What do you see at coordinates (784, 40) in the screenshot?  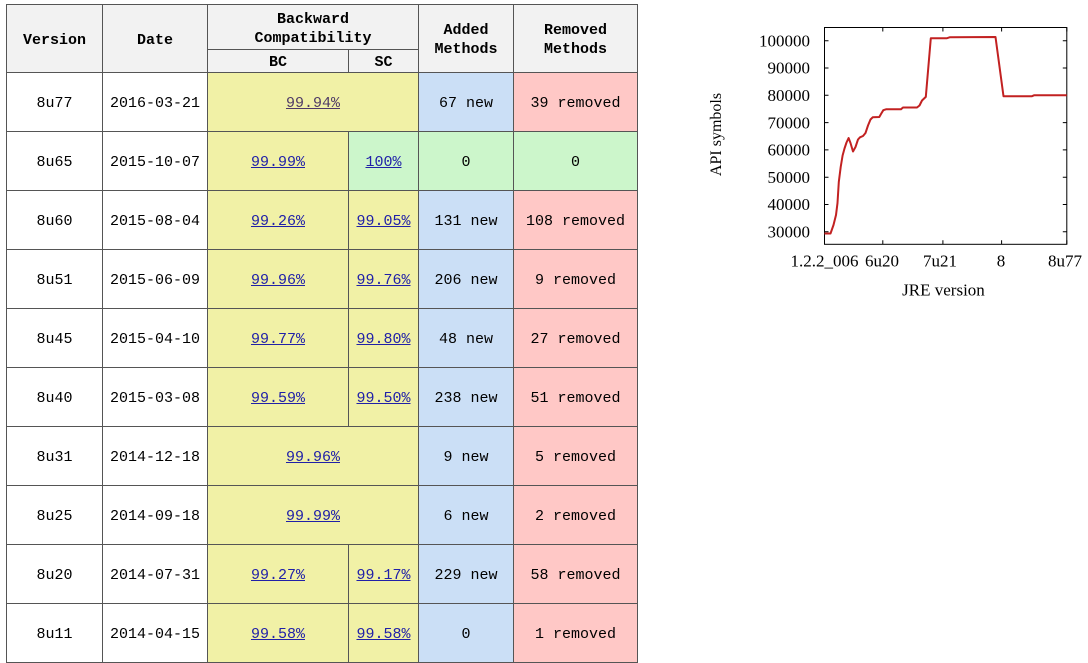 I see `svg-text: 100000` at bounding box center [784, 40].